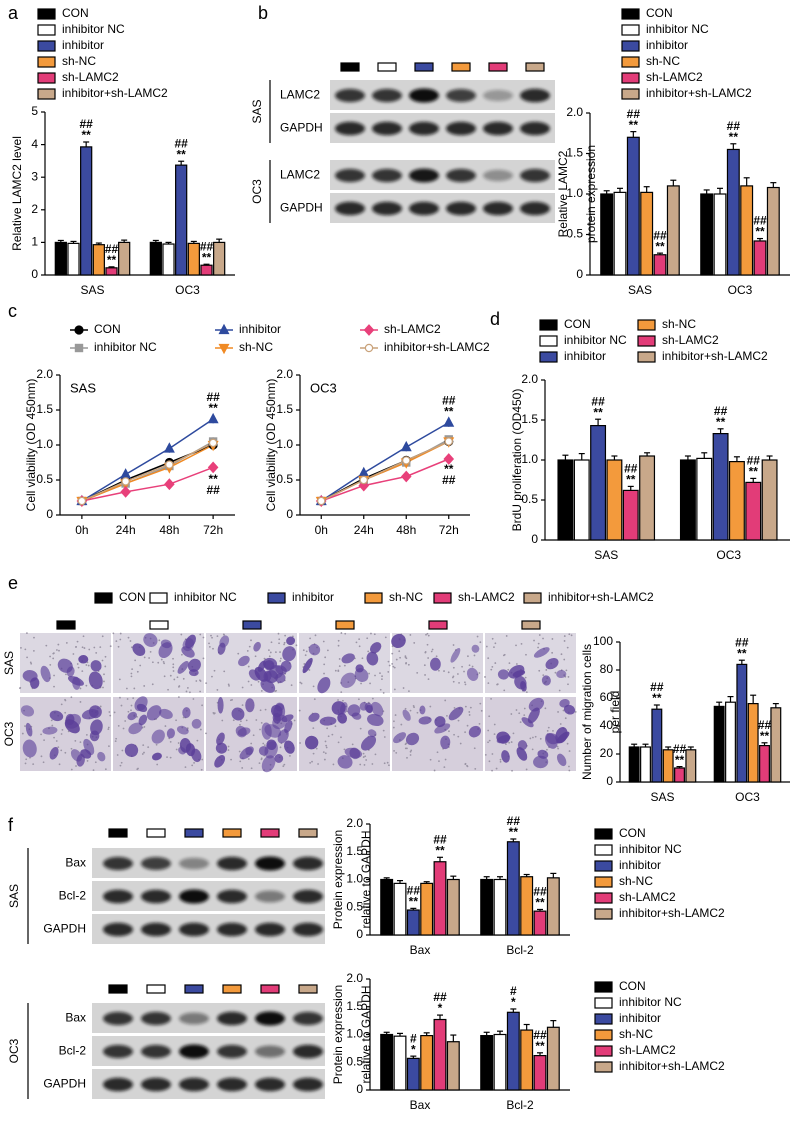 The width and height of the screenshot is (800, 1125). I want to click on y-axis-label: BrdU proliferation (OD450), so click(517, 460).